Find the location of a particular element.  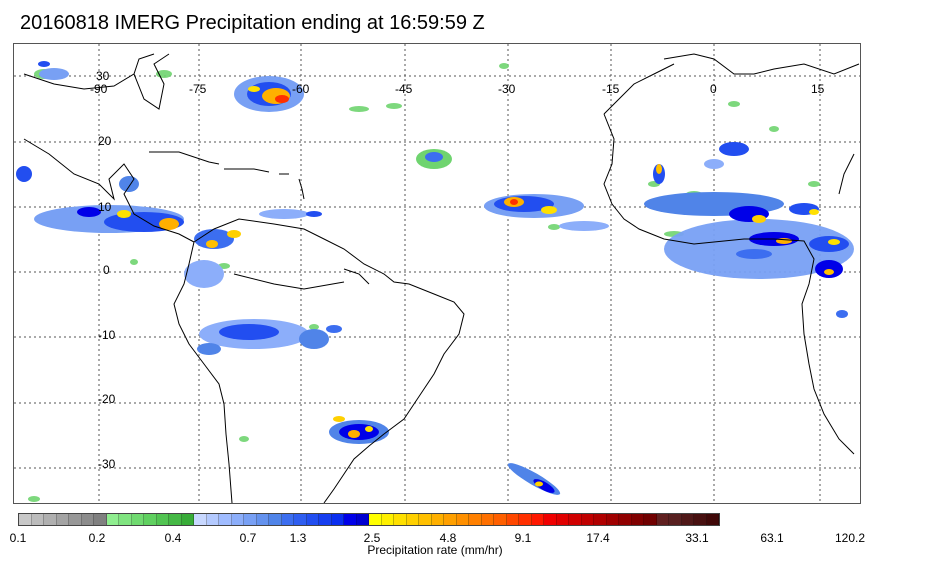

lon-label-neg60: -60 is located at coordinates (301, 89).